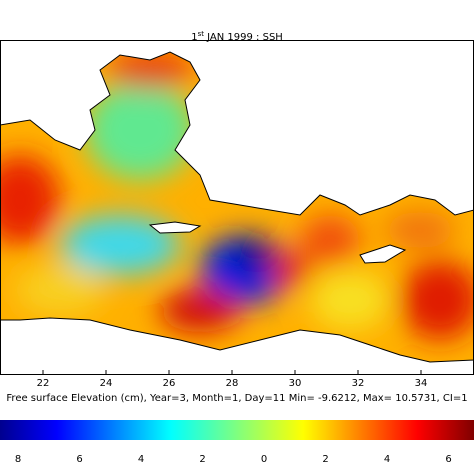  Describe the element at coordinates (169, 383) in the screenshot. I see `x-tick-label: 26` at that location.